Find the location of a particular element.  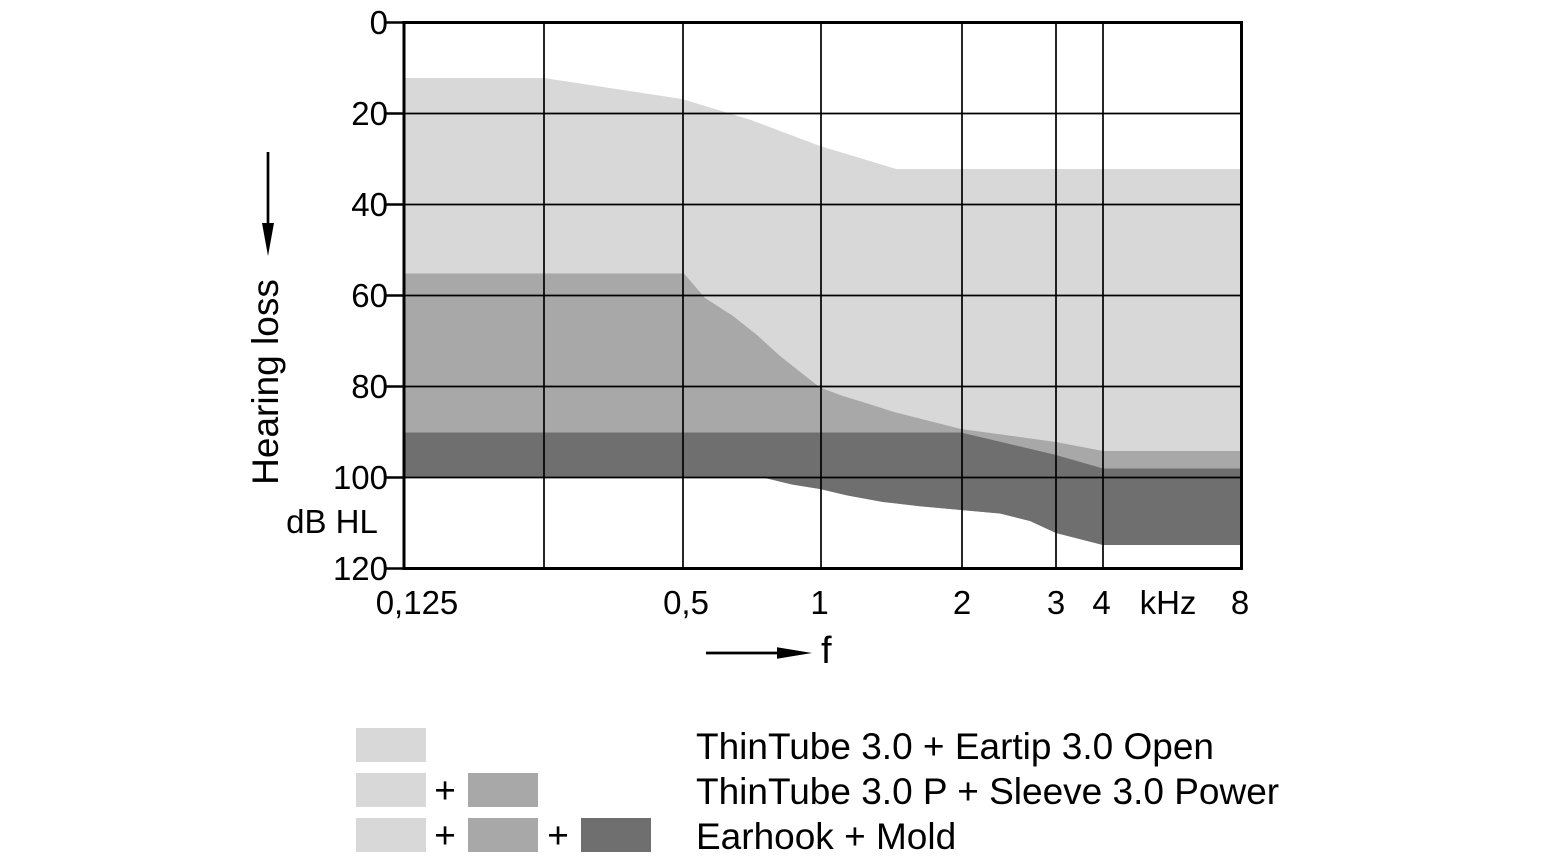

svg-text: 40 is located at coordinates (369, 204).